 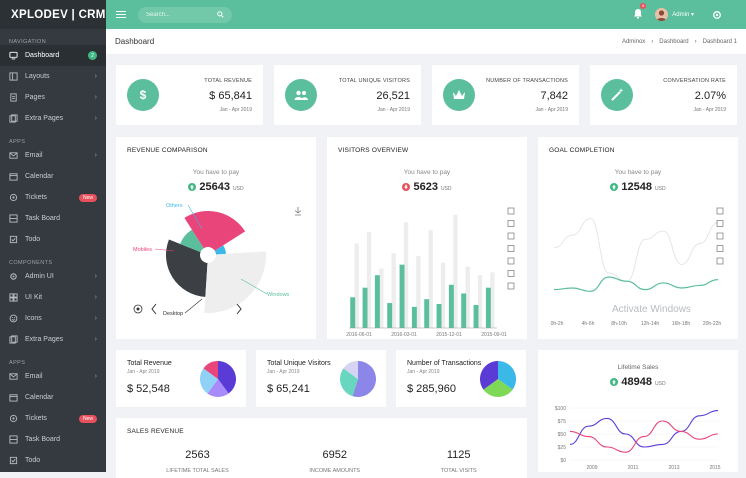 I want to click on search-icon, so click(x=220, y=14).